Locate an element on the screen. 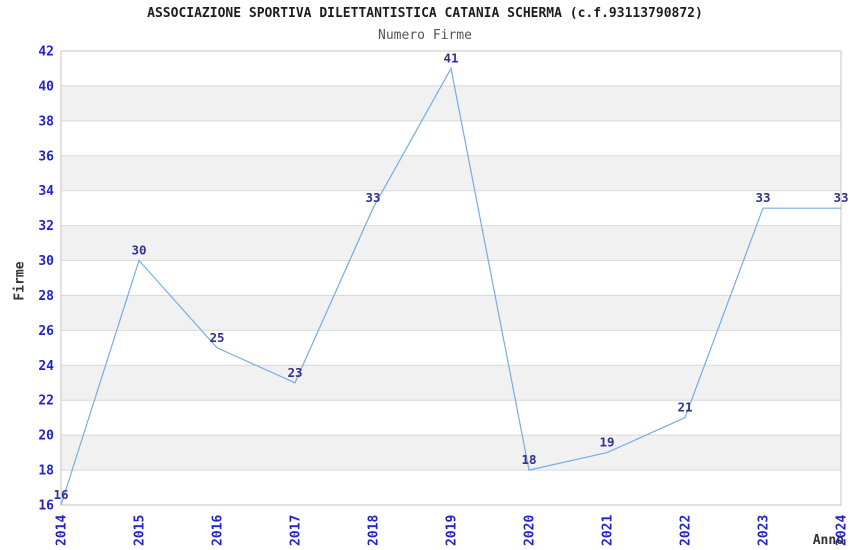 The height and width of the screenshot is (550, 850). y-tick-label: 16 is located at coordinates (46, 506).